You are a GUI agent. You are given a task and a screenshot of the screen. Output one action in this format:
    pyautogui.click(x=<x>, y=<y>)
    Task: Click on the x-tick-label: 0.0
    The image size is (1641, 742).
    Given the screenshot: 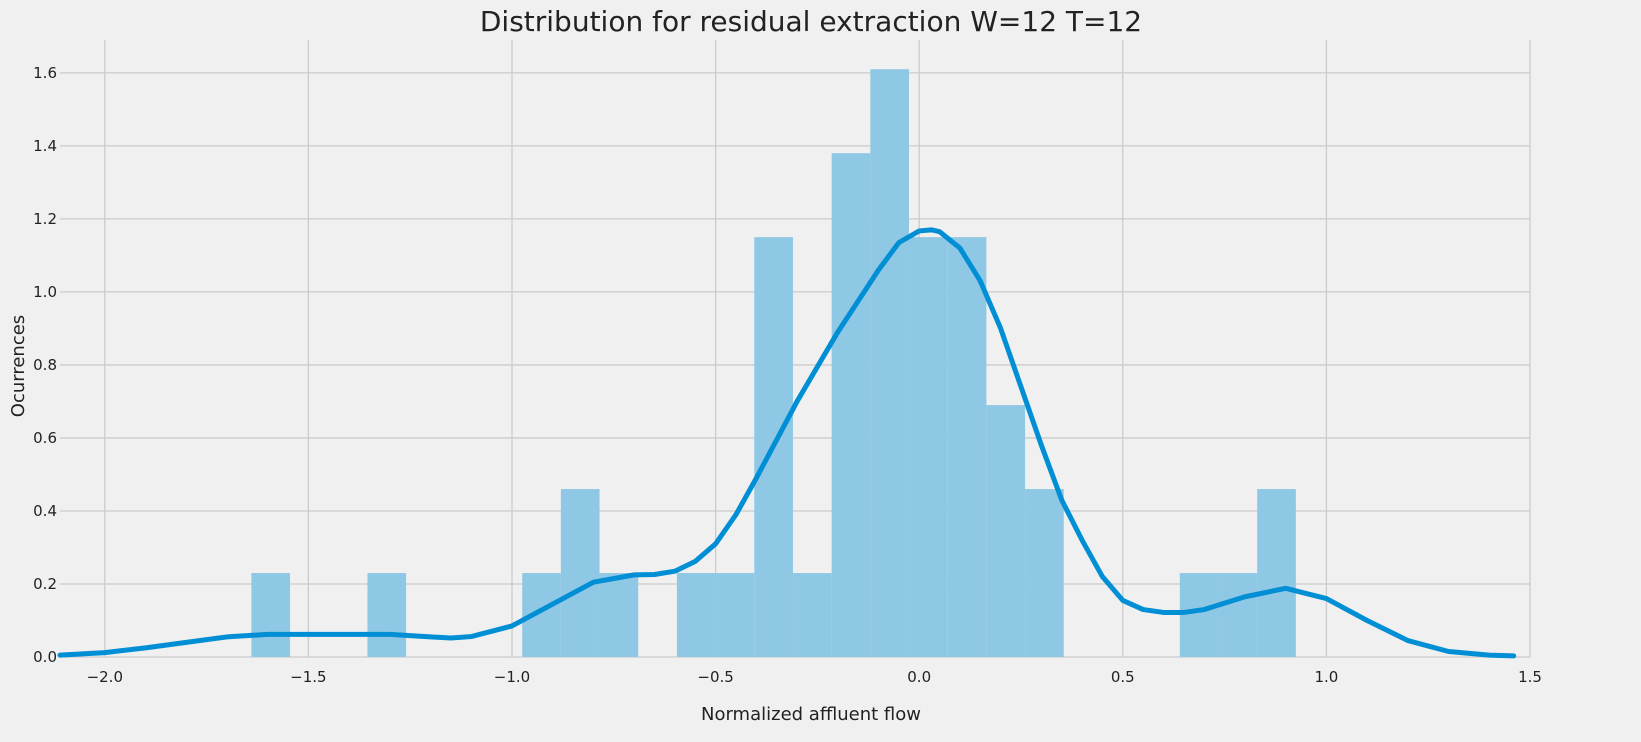 What is the action you would take?
    pyautogui.click(x=919, y=677)
    